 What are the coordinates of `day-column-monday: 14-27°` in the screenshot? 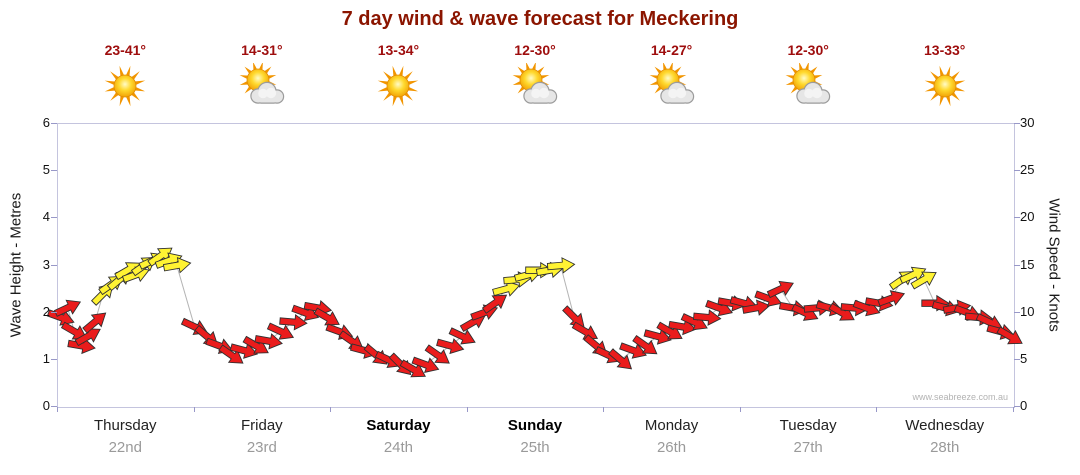 It's located at (671, 76).